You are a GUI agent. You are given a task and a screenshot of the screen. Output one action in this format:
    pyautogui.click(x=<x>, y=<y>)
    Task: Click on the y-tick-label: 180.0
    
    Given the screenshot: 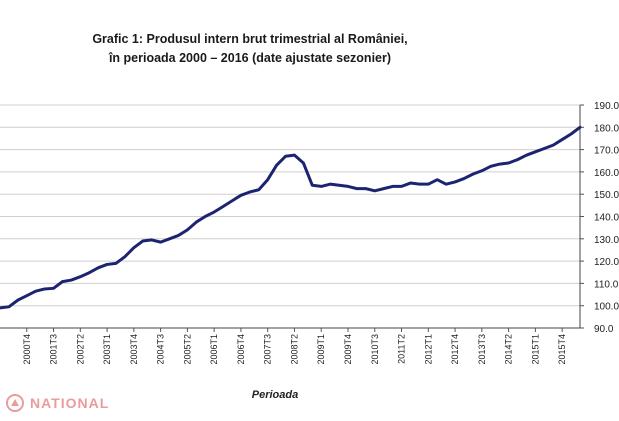 What is the action you would take?
    pyautogui.click(x=606, y=128)
    